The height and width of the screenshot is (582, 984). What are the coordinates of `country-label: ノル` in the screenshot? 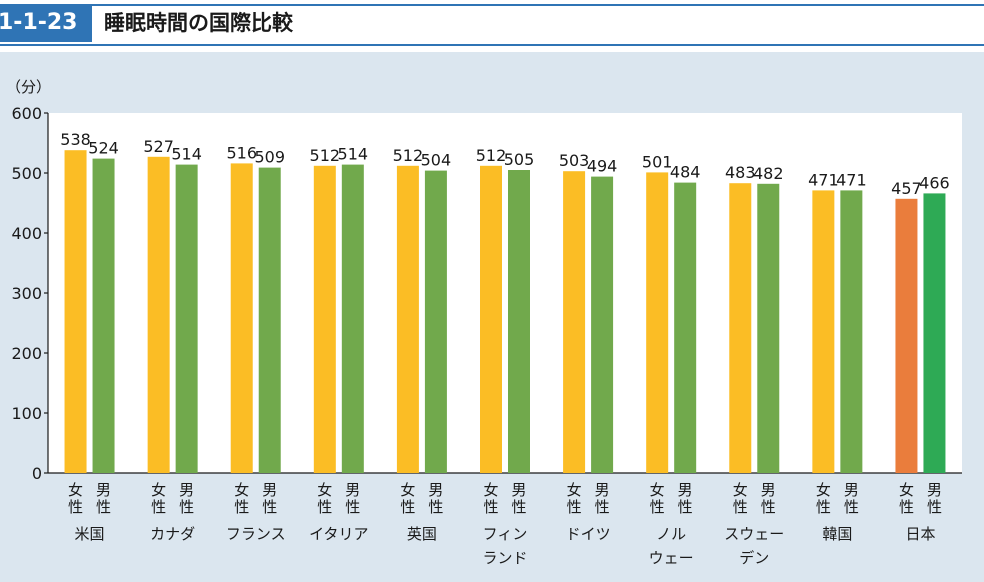 It's located at (671, 534).